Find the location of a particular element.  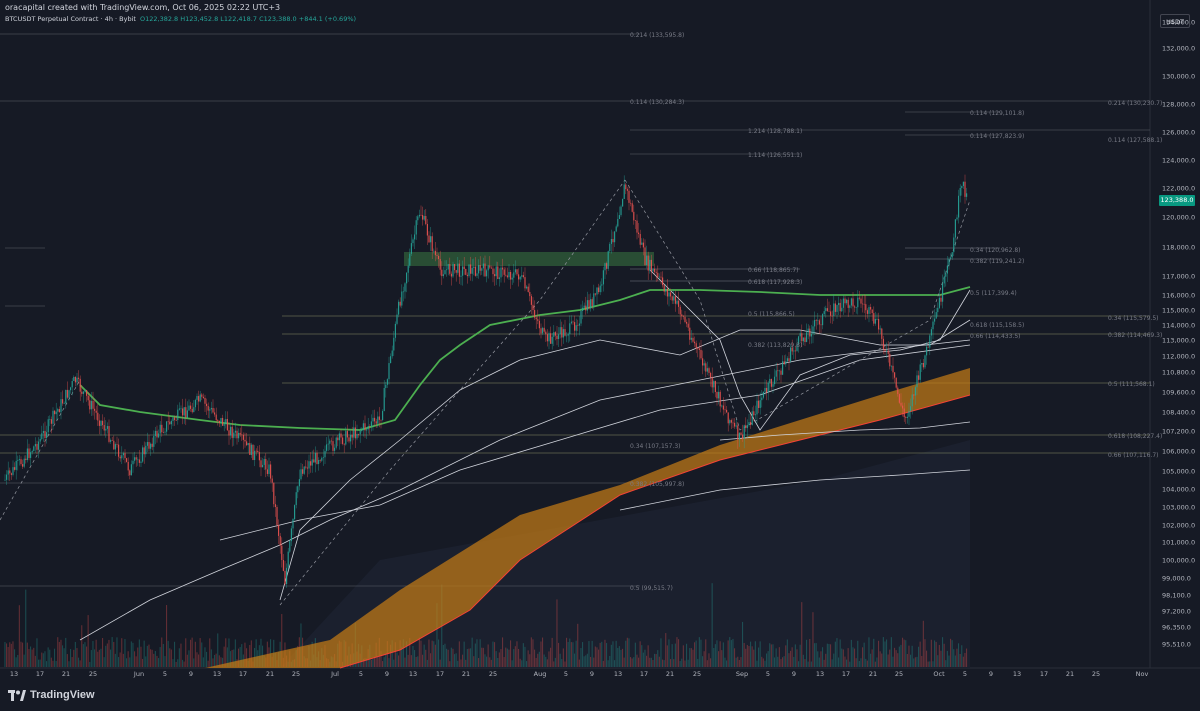

price-tick-label: 96,350.0 is located at coordinates (1176, 628).